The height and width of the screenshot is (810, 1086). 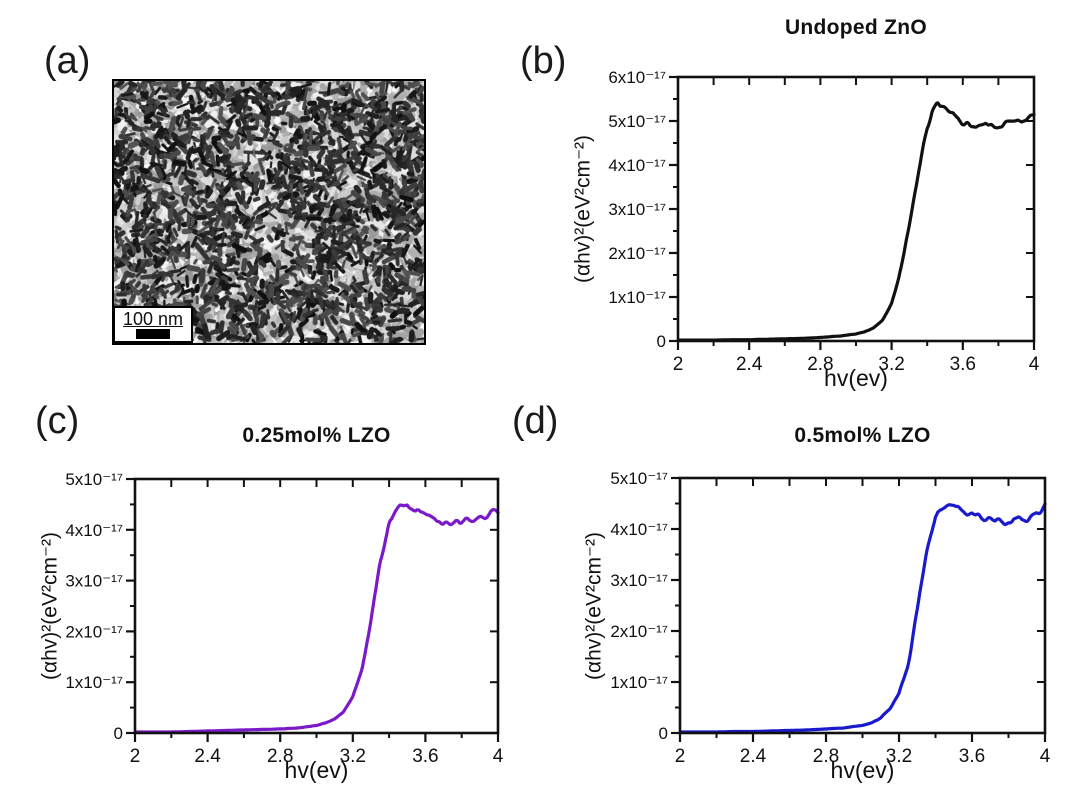 I want to click on panel-c-label: (c), so click(x=57, y=421).